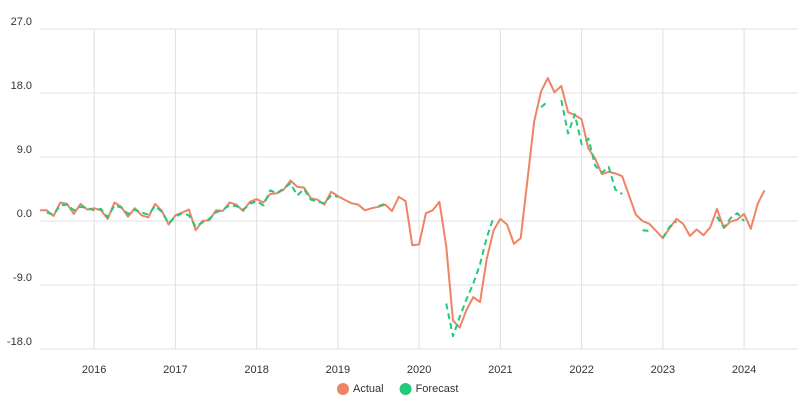 The height and width of the screenshot is (400, 798). I want to click on x-tick-label: 2019, so click(338, 370).